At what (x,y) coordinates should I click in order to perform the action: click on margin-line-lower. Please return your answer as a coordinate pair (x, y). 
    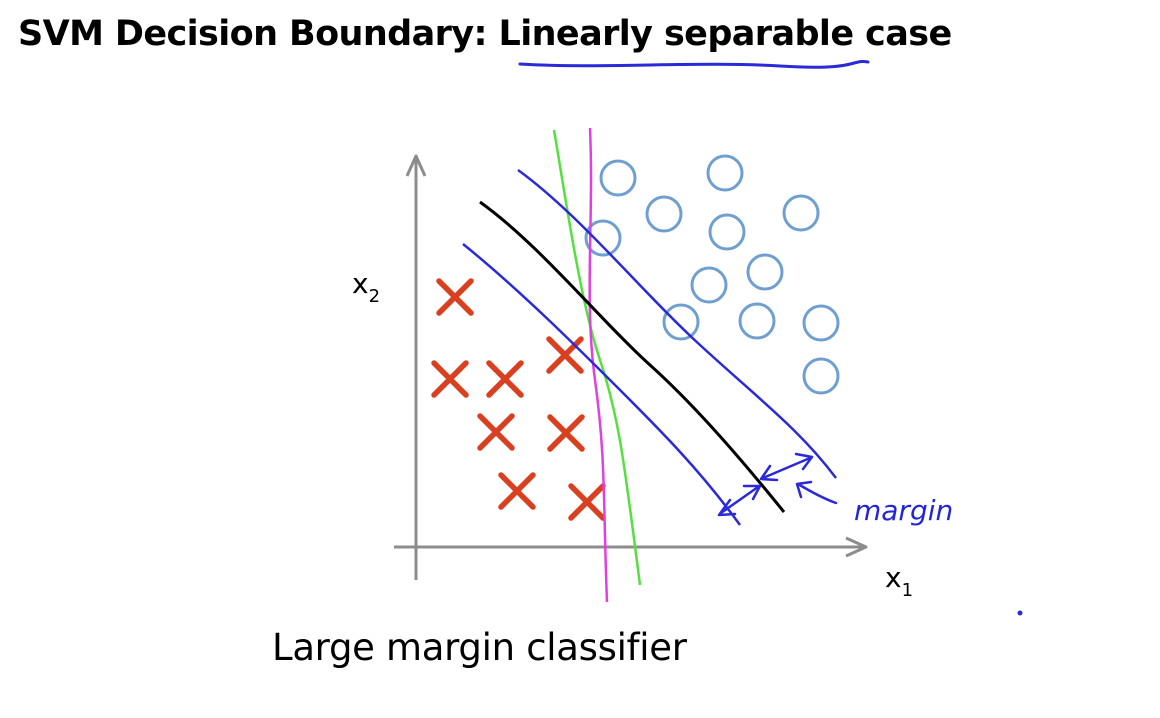
    Looking at the image, I should click on (602, 384).